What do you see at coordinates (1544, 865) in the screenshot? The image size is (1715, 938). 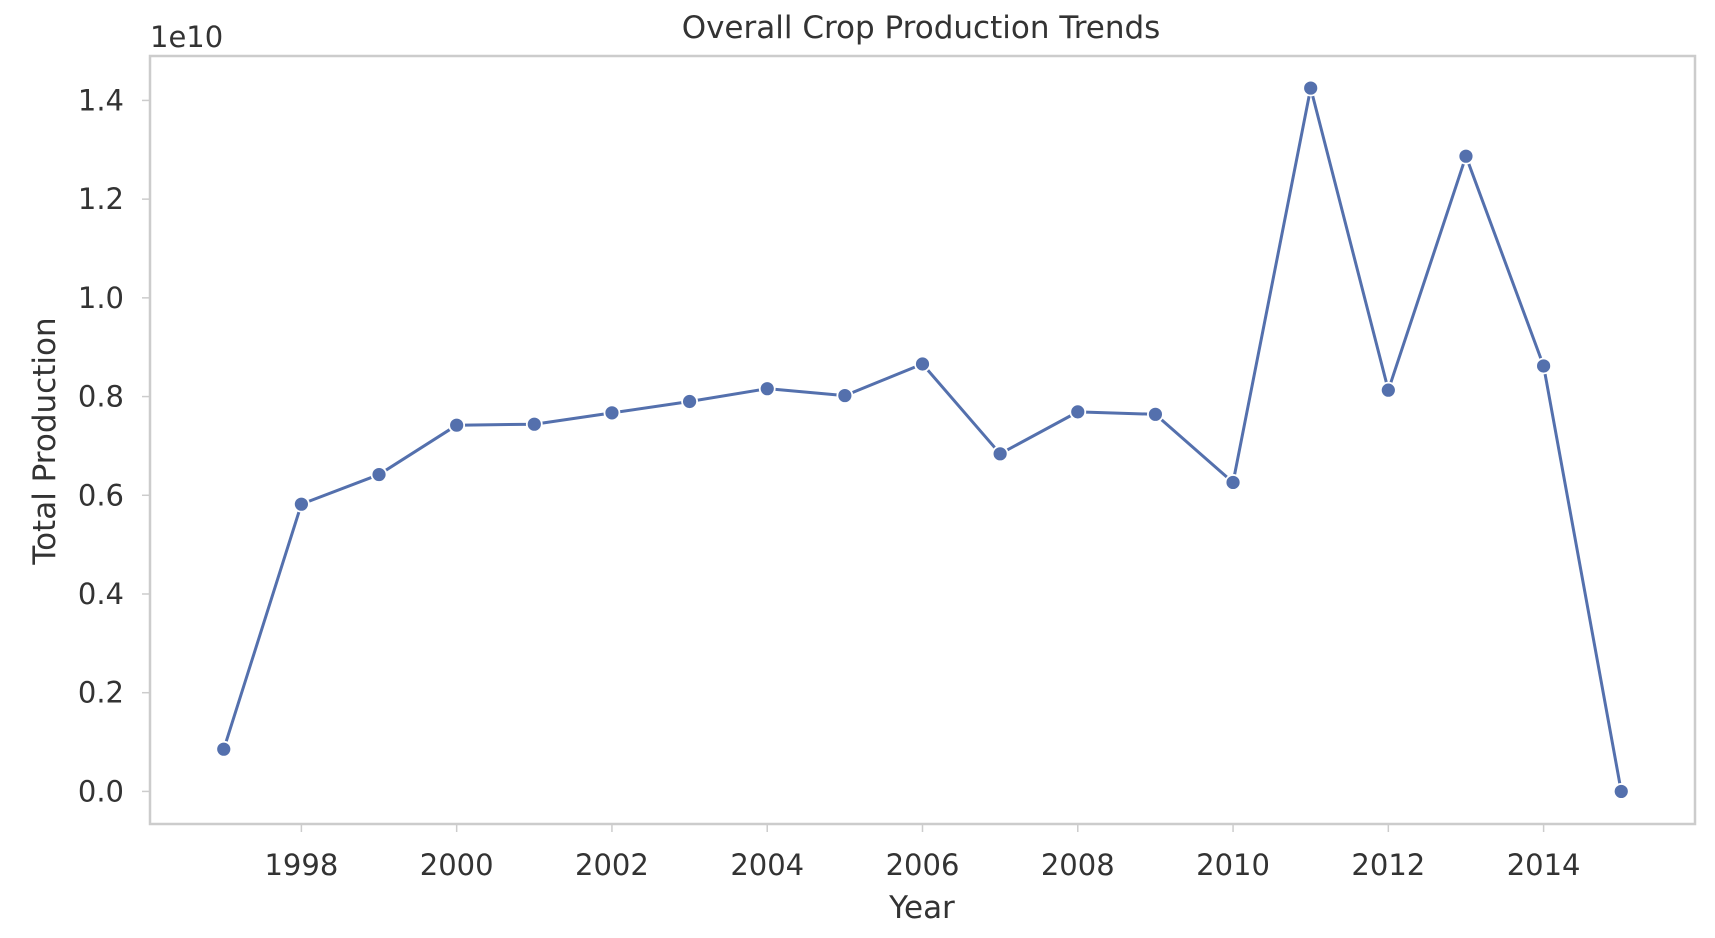 I see `x-tick-label: 2014` at bounding box center [1544, 865].